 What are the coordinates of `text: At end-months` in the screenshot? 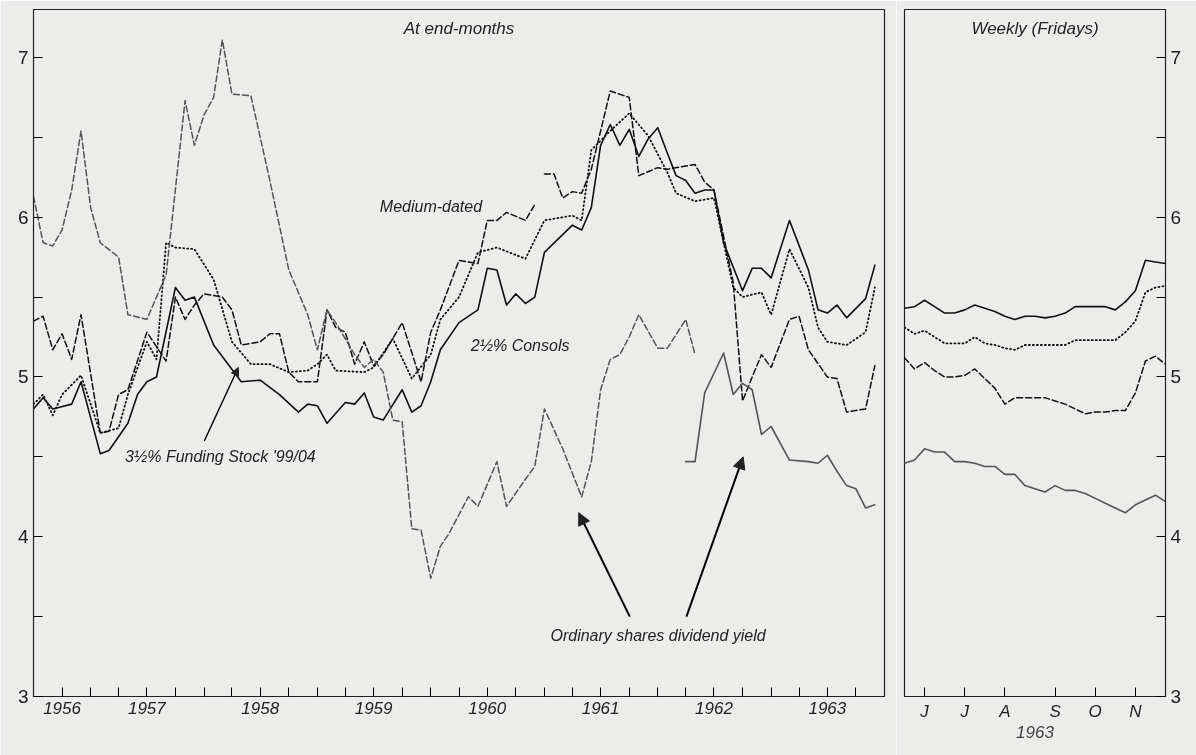 It's located at (458, 28).